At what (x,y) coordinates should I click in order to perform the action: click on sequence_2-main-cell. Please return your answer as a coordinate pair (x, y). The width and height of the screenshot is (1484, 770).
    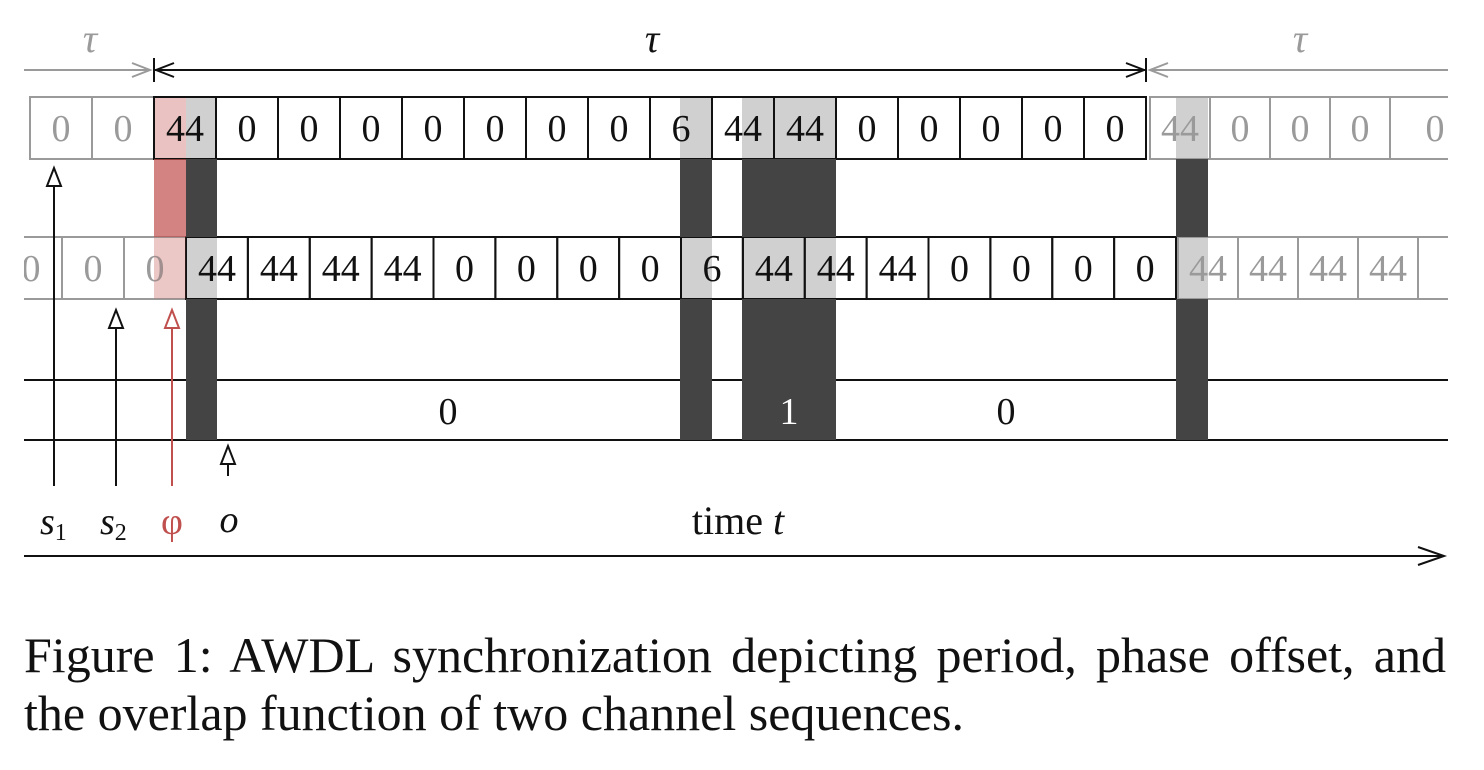
    Looking at the image, I should click on (1145, 268).